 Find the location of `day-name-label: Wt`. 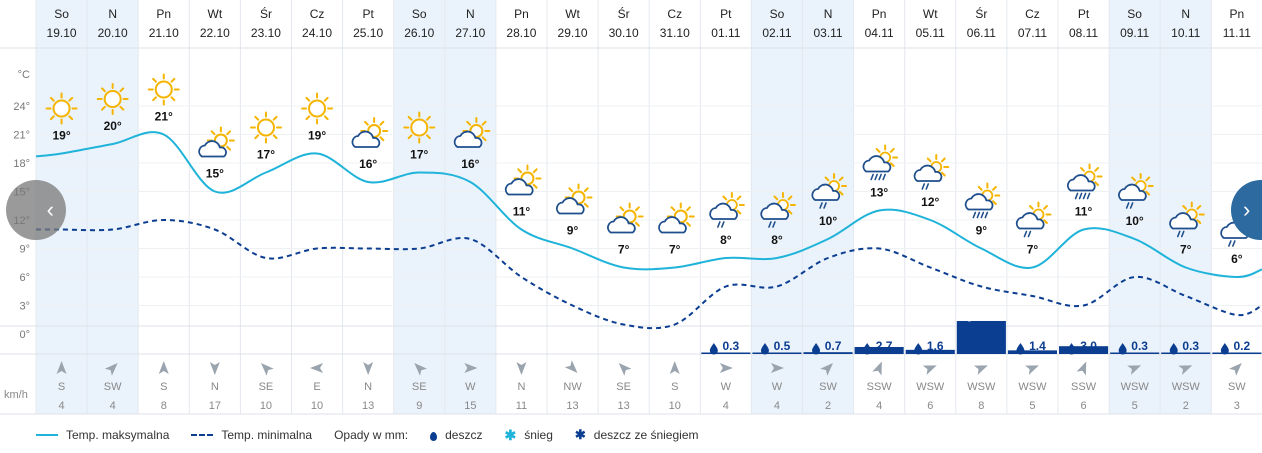

day-name-label: Wt is located at coordinates (572, 14).